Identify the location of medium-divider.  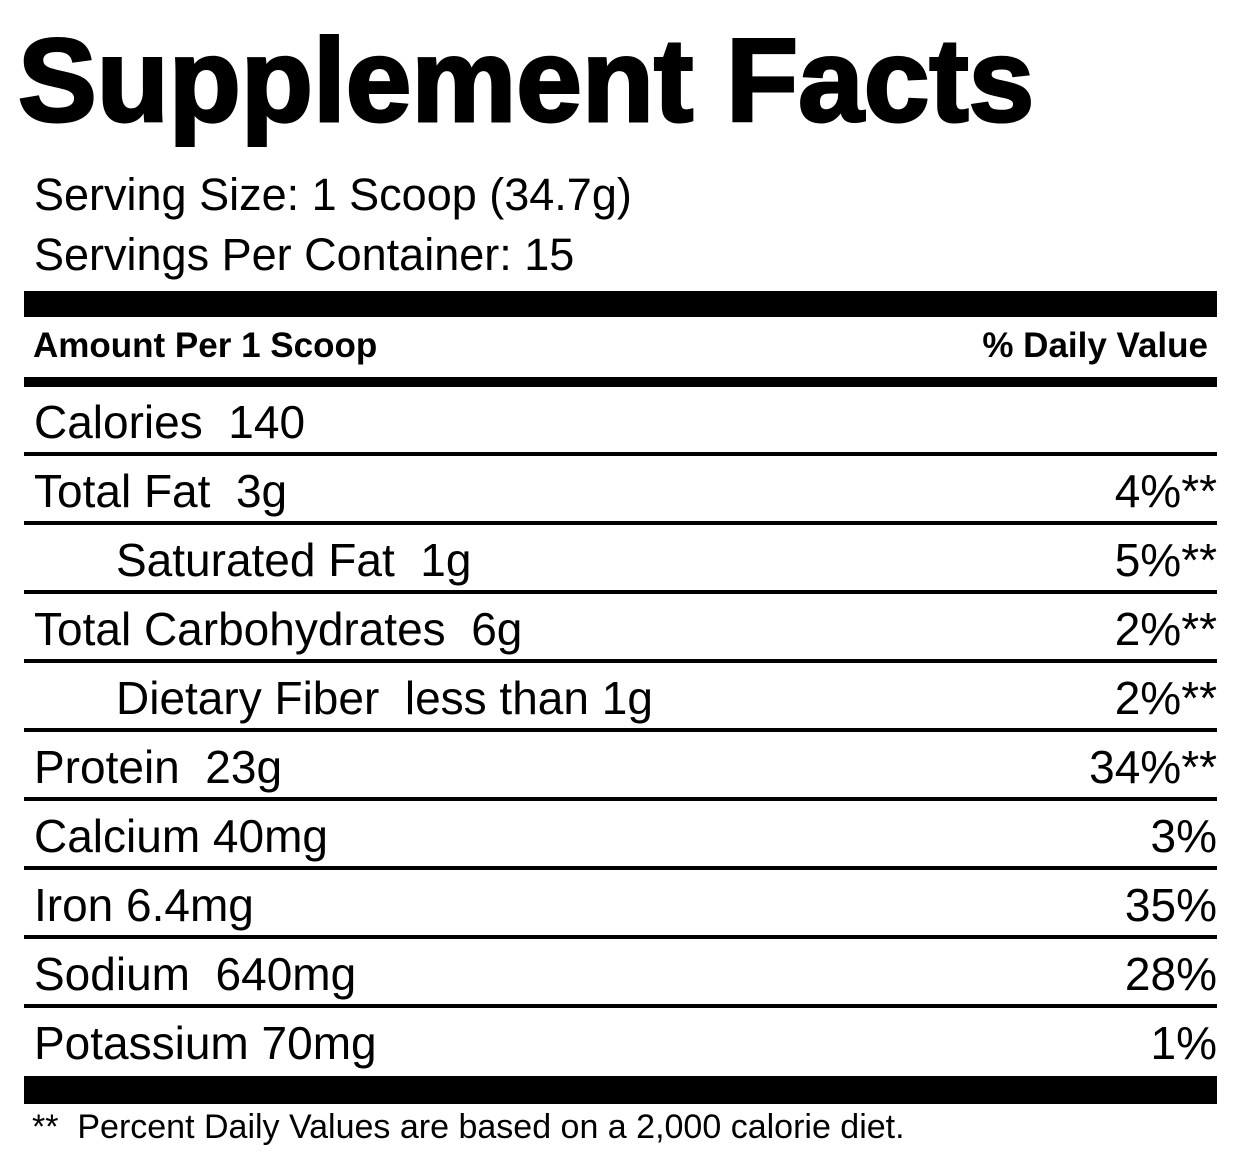
(620, 382).